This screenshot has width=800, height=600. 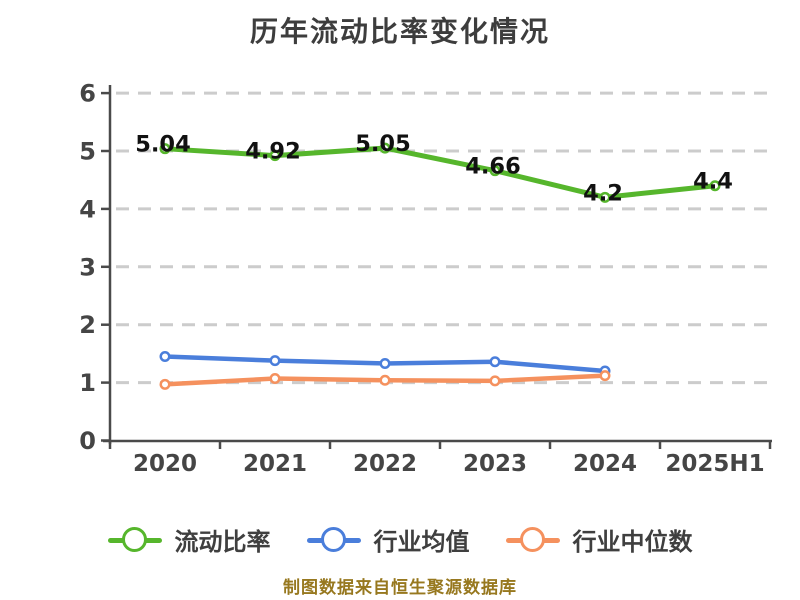 I want to click on y-tick-label: 0, so click(x=87, y=441).